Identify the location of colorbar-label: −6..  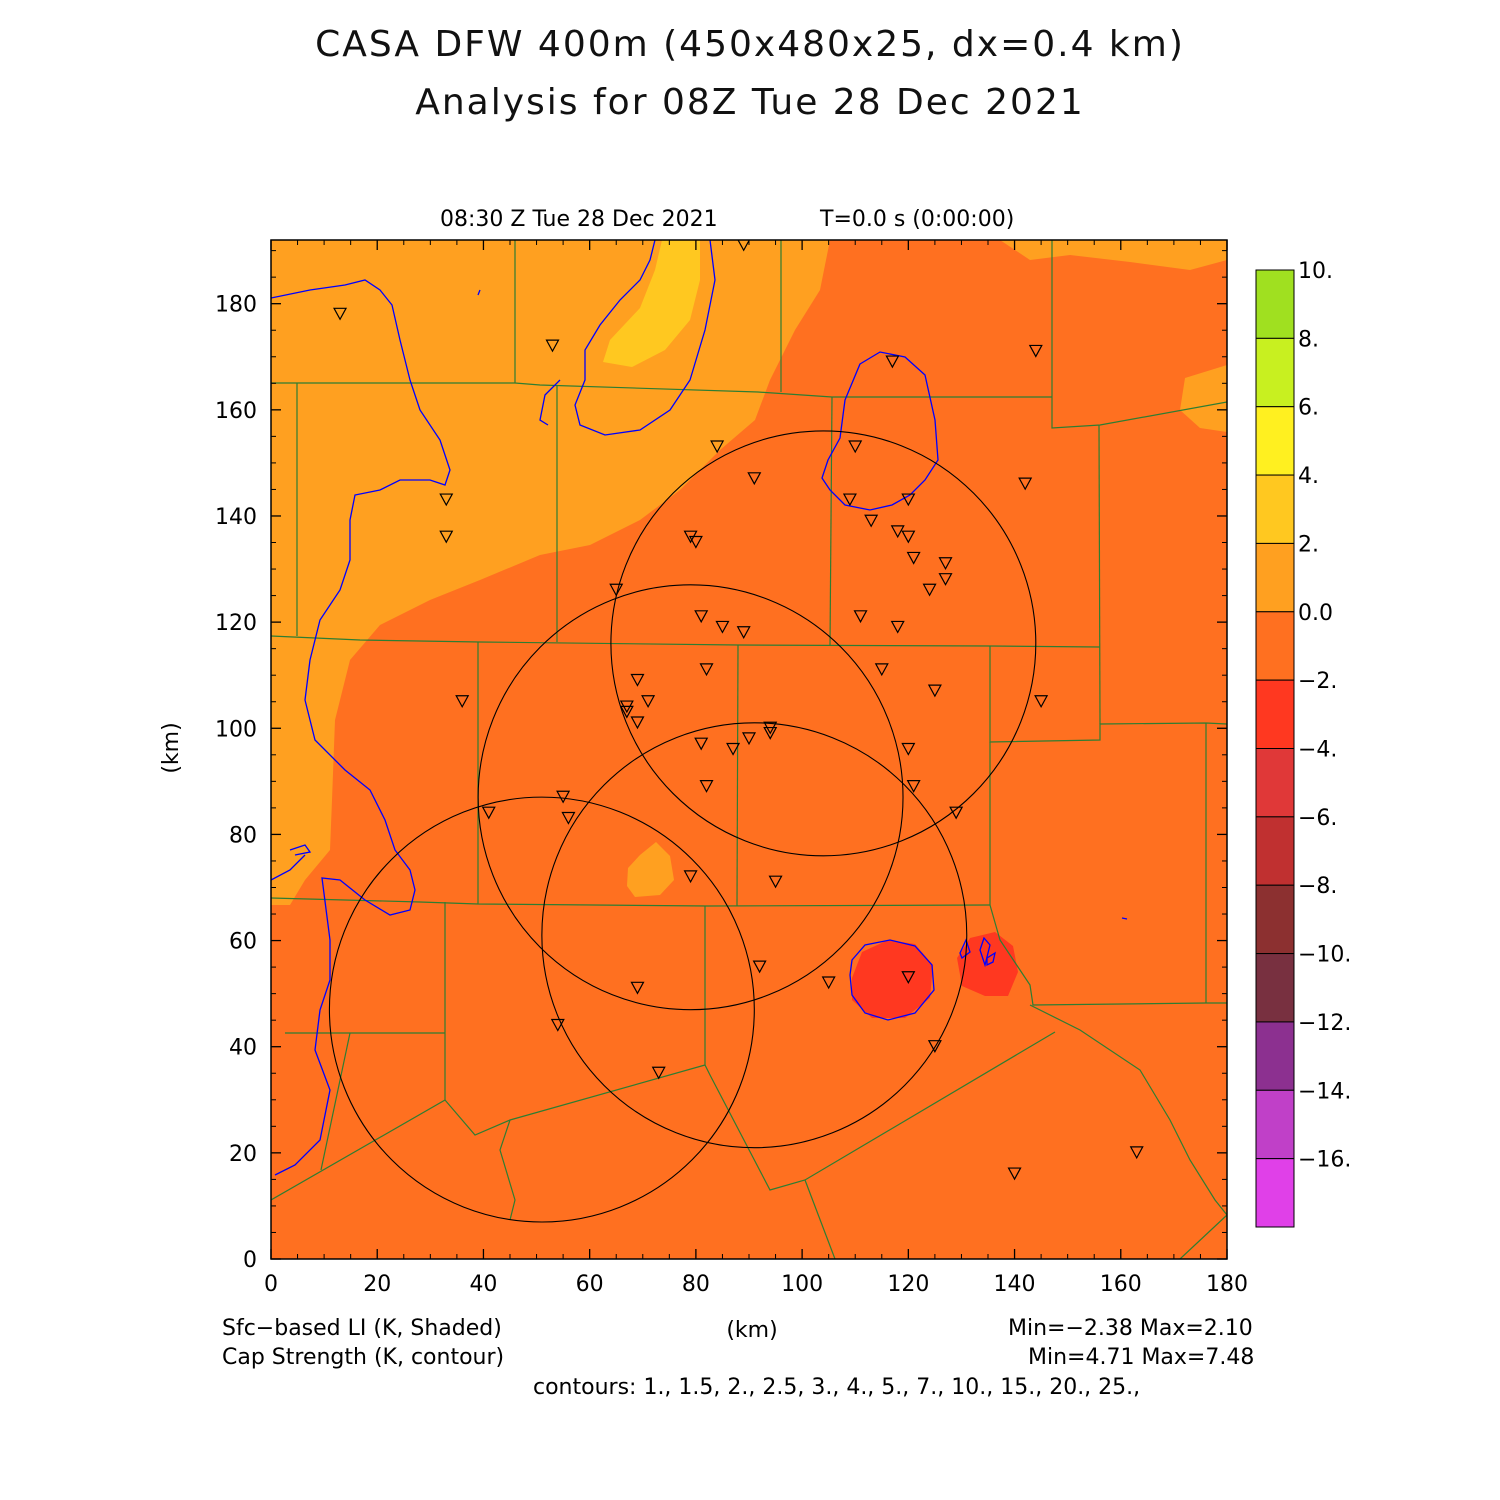
(1317, 818).